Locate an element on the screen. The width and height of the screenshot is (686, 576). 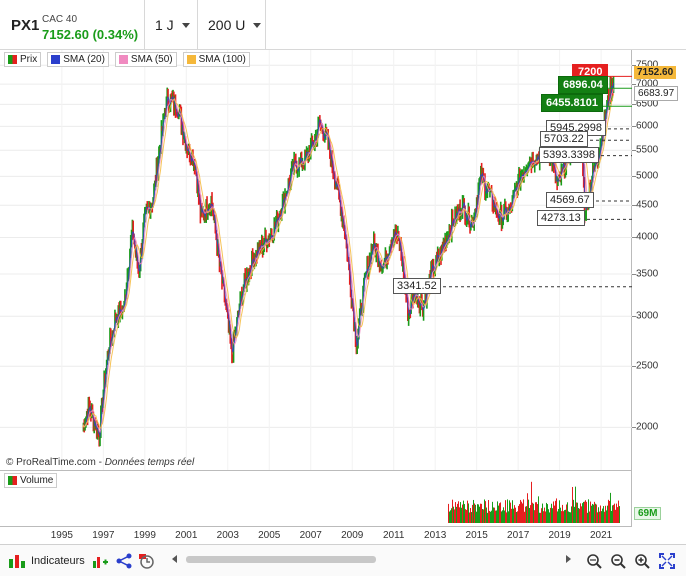
legend-item-sma50: SMA (50) is located at coordinates (145, 59).